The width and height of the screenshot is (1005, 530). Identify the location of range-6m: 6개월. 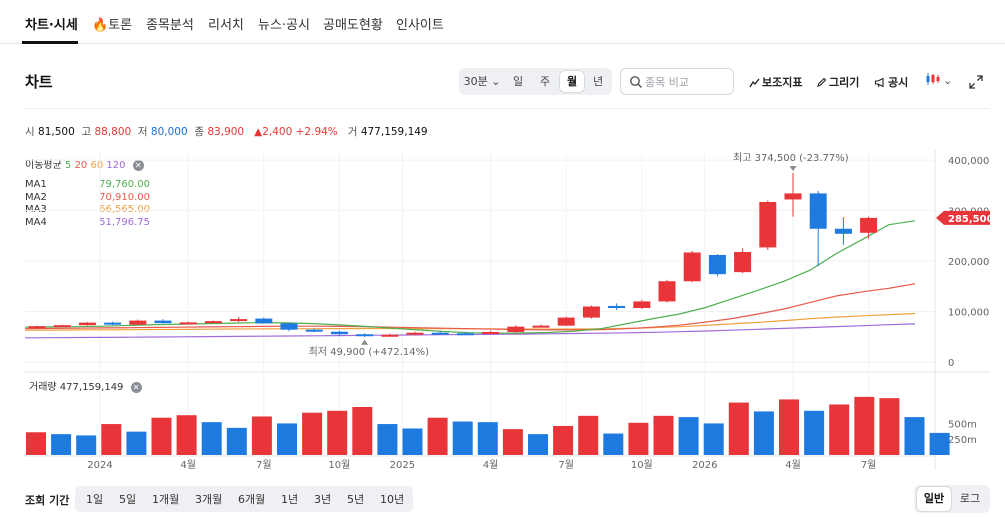
(252, 499).